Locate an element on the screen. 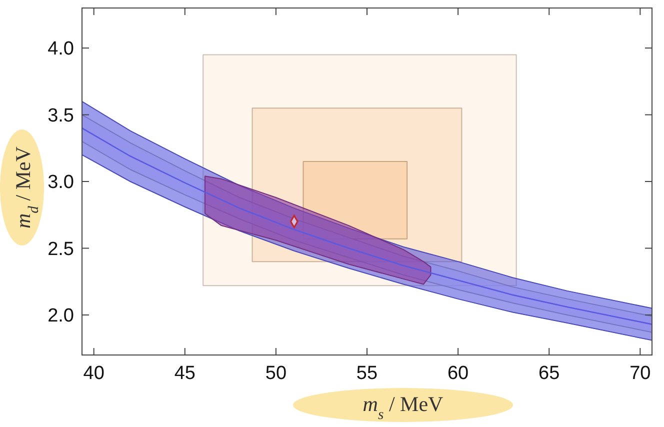 The height and width of the screenshot is (427, 664). y-tick-label: 2.5 is located at coordinates (61, 249).